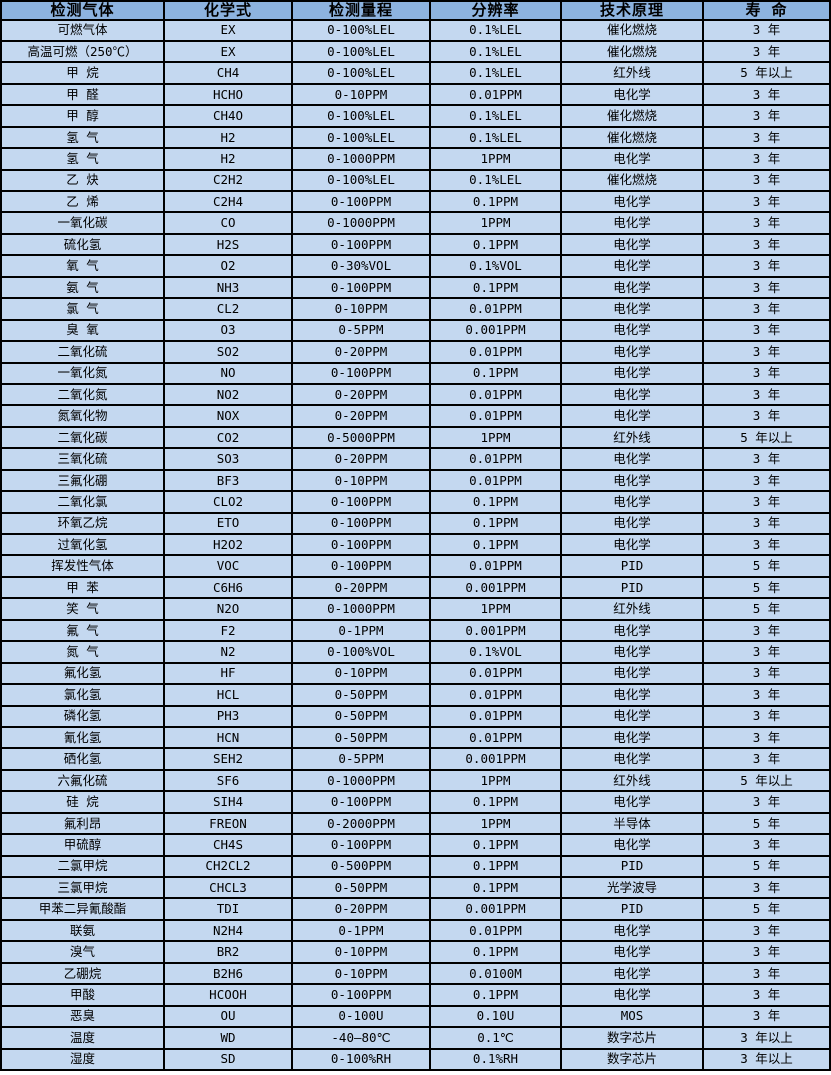  I want to click on cell-chemical-formula: SO2, so click(228, 352).